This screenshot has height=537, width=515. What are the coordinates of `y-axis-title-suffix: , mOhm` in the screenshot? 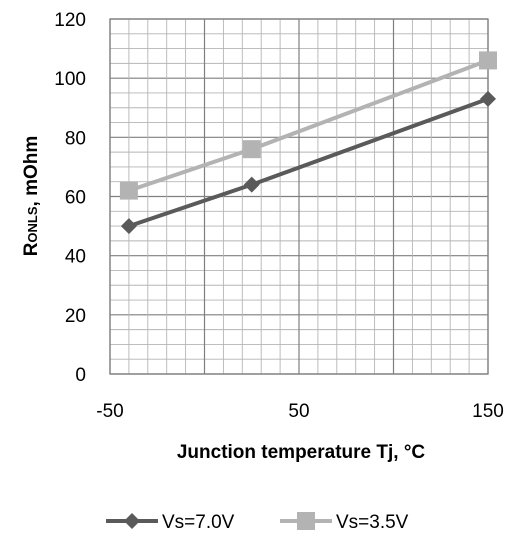 It's located at (31, 171).